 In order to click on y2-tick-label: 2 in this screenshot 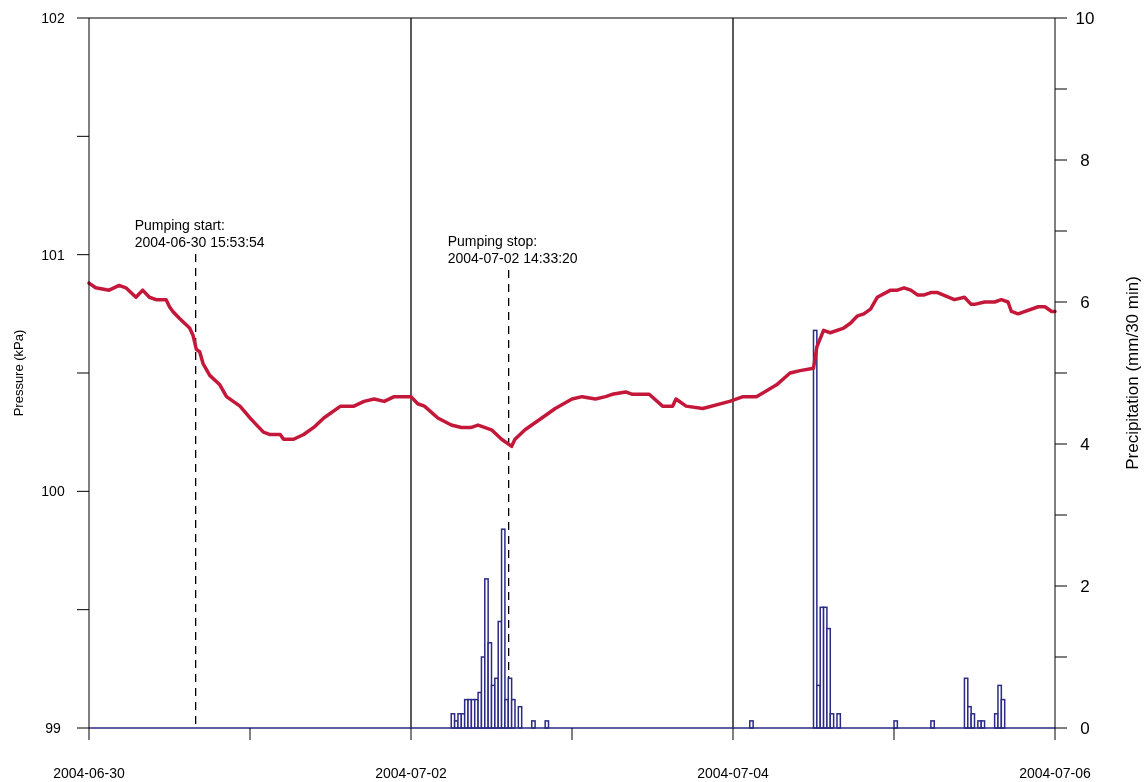, I will do `click(1085, 586)`.